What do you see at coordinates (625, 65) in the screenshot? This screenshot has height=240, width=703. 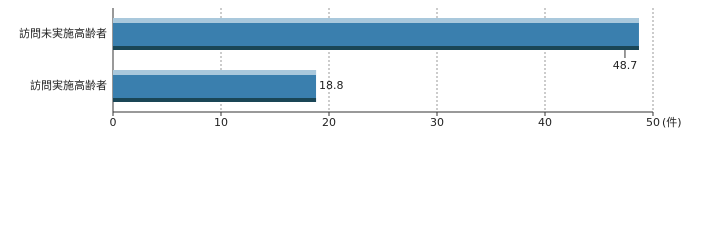 I see `value-label: 48.7` at bounding box center [625, 65].